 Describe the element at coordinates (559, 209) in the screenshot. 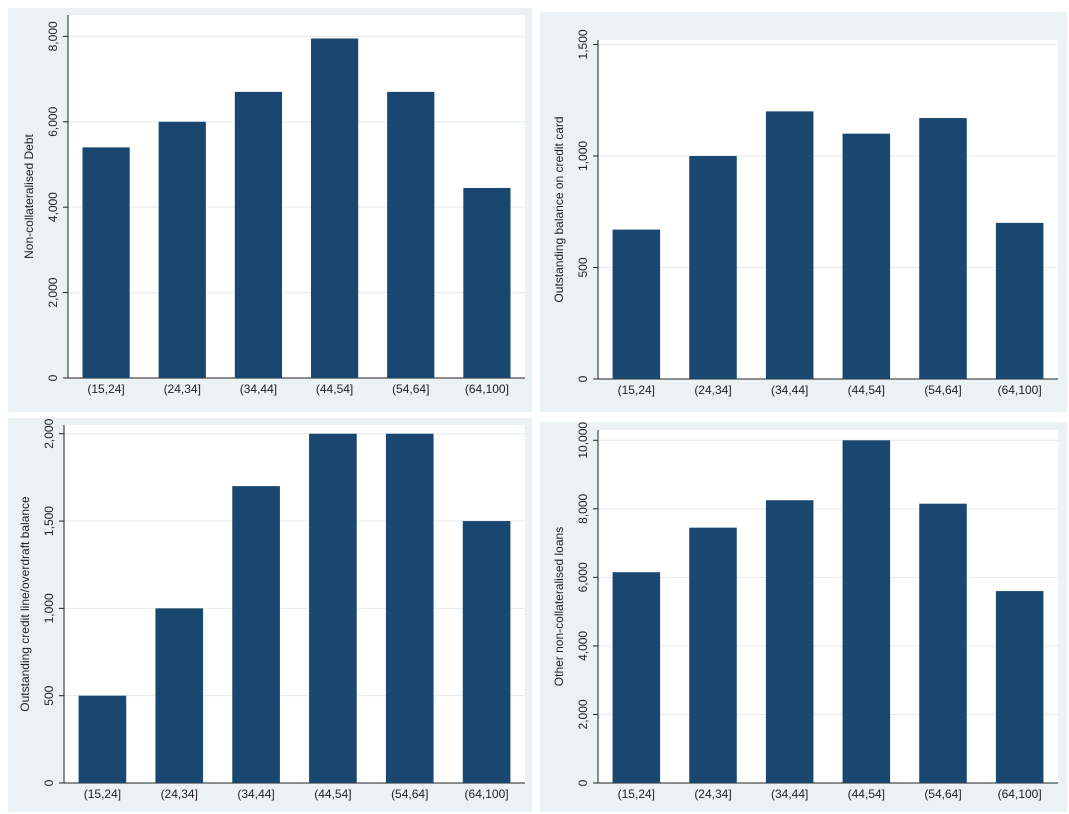

I see `y-axis-label: Outstanding balance on credit card` at that location.